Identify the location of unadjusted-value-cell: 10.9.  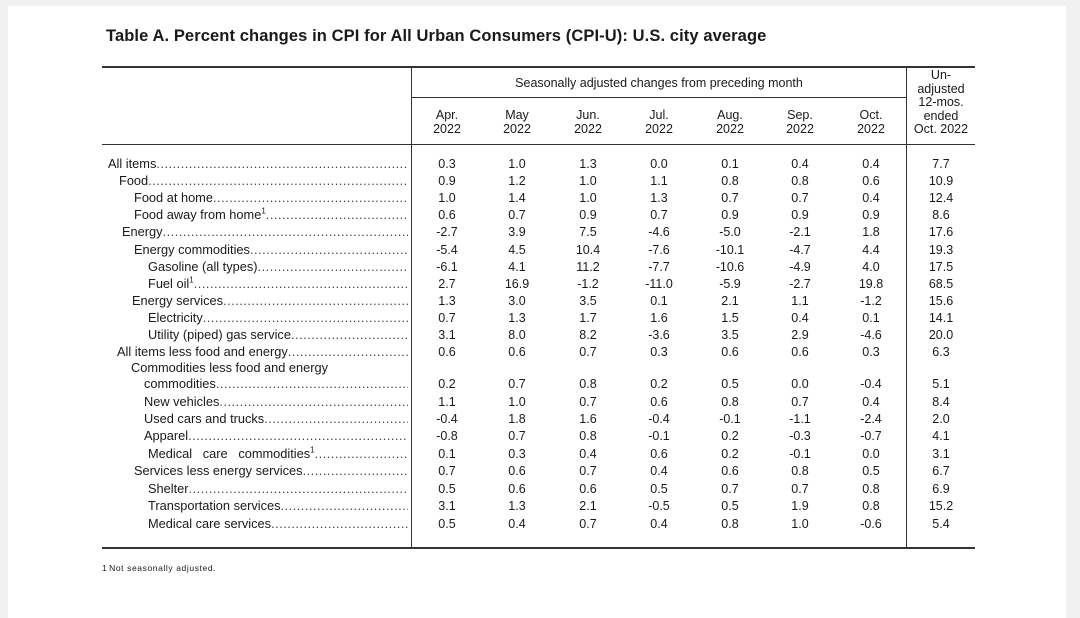
(941, 181).